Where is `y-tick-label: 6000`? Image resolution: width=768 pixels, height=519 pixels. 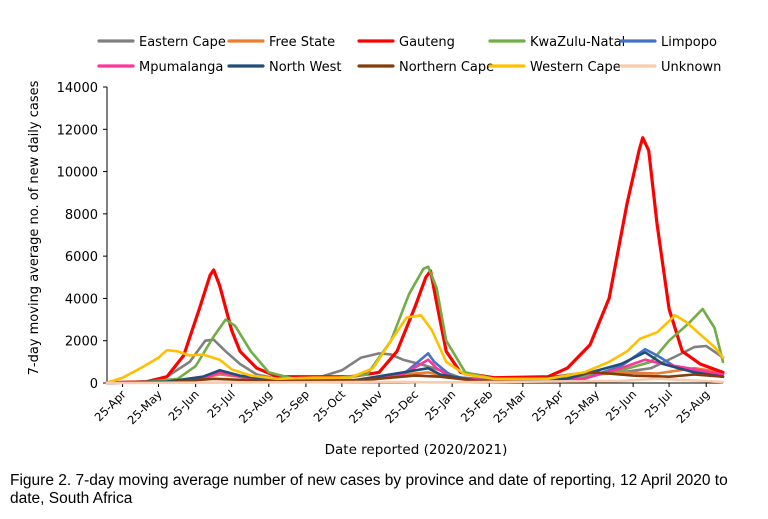
y-tick-label: 6000 is located at coordinates (81, 257).